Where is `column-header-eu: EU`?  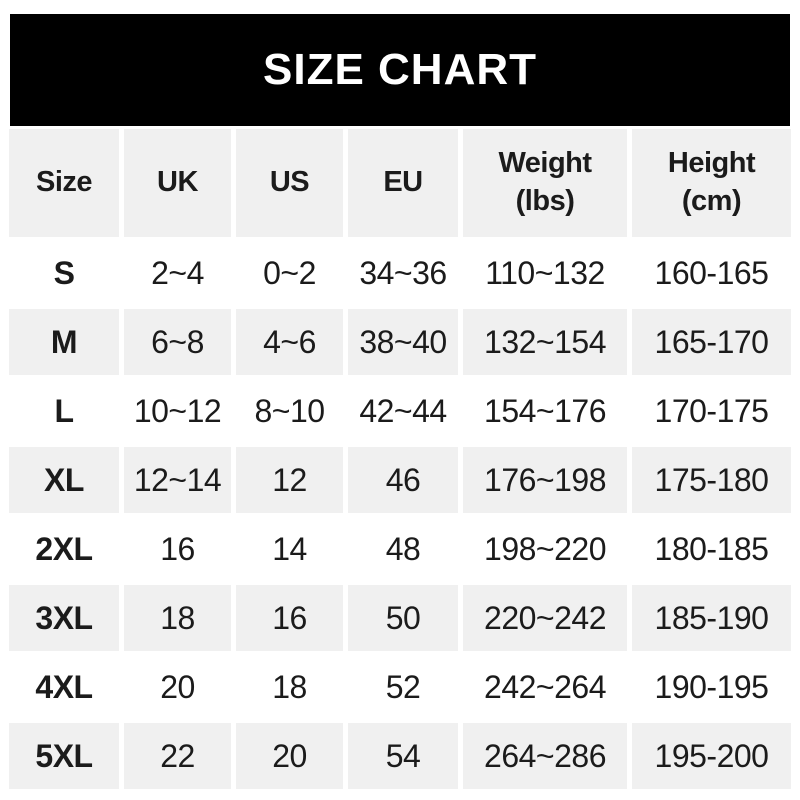 column-header-eu: EU is located at coordinates (403, 183).